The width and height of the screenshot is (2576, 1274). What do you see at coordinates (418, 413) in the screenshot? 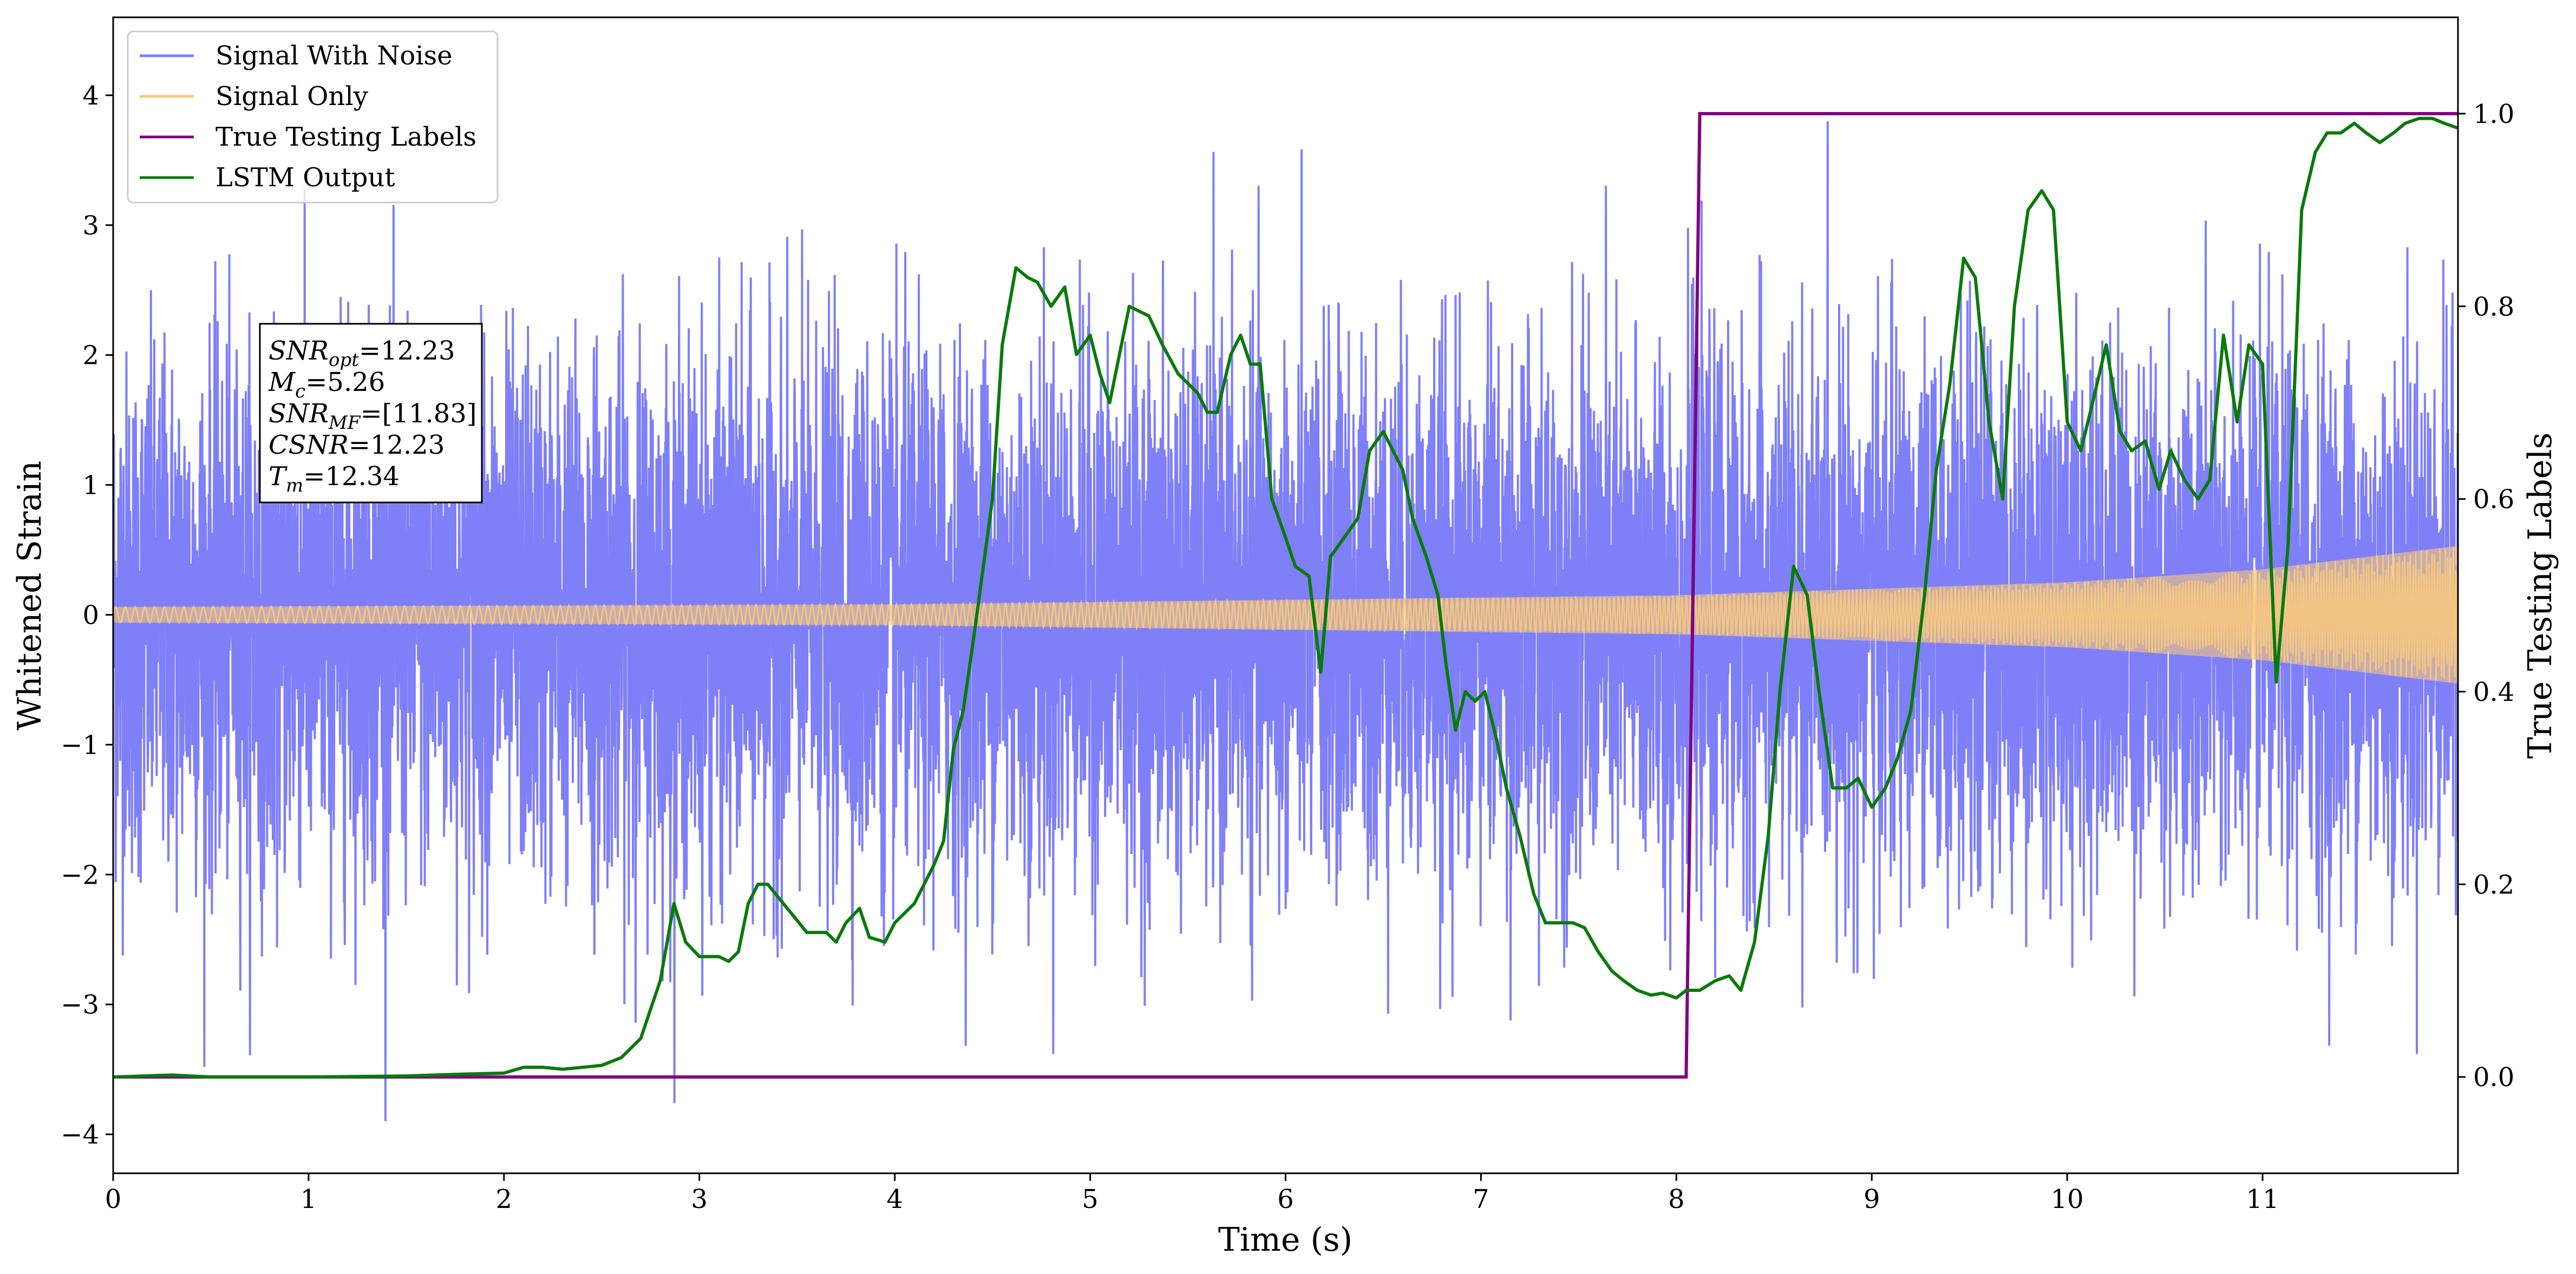
I see `annotation-snr-mf-value: =[11.83]` at bounding box center [418, 413].